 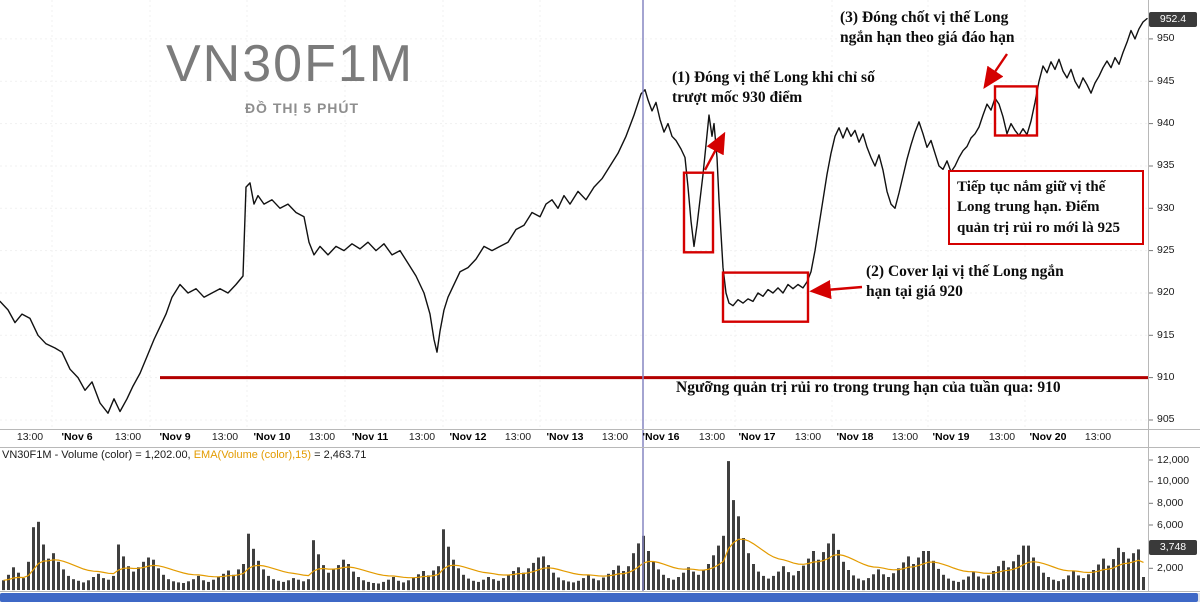 What do you see at coordinates (1173, 547) in the screenshot?
I see `last-volume-badge: 3,748` at bounding box center [1173, 547].